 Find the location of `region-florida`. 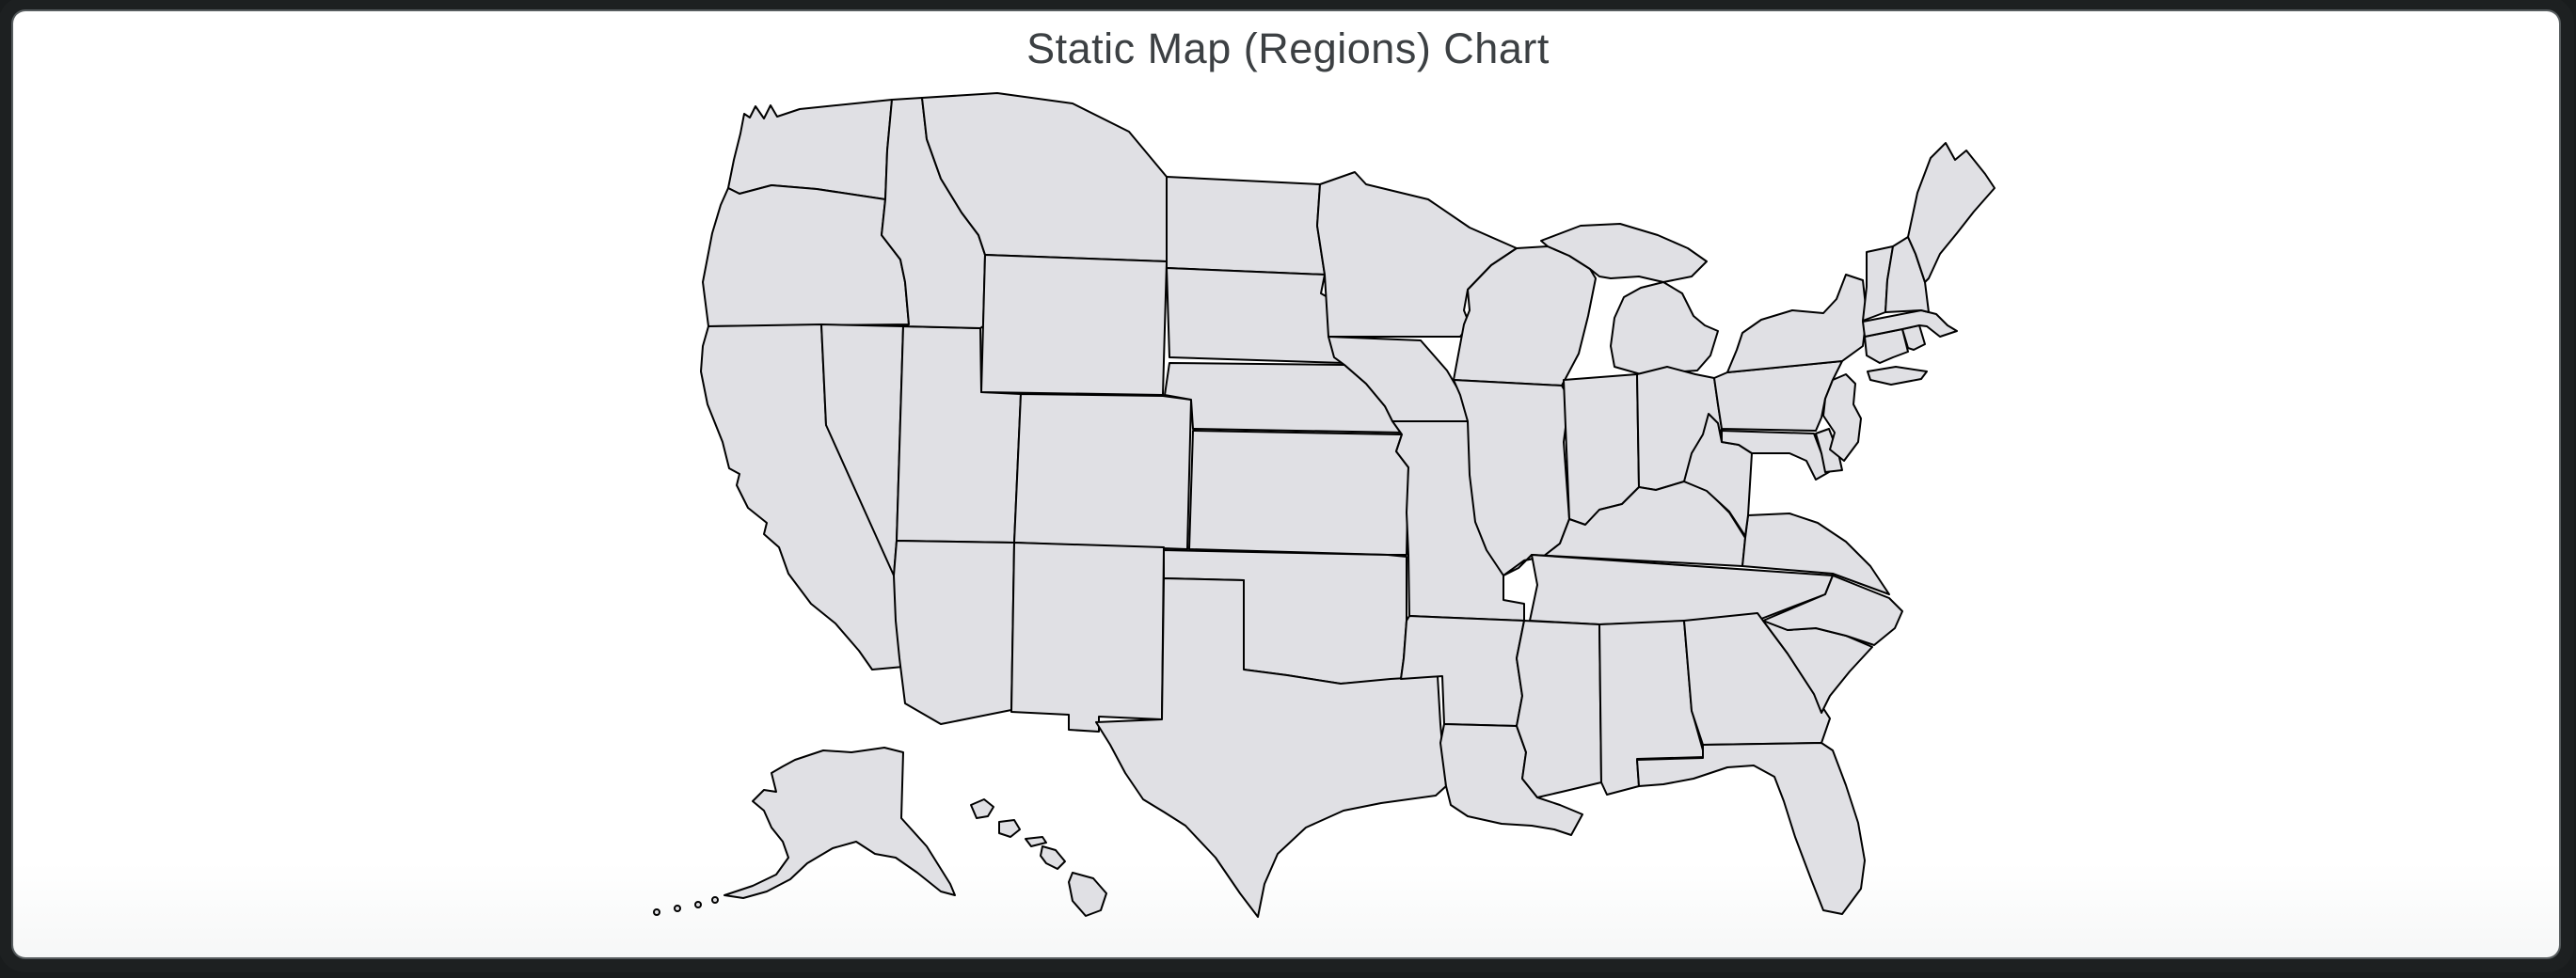

region-florida is located at coordinates (1751, 828).